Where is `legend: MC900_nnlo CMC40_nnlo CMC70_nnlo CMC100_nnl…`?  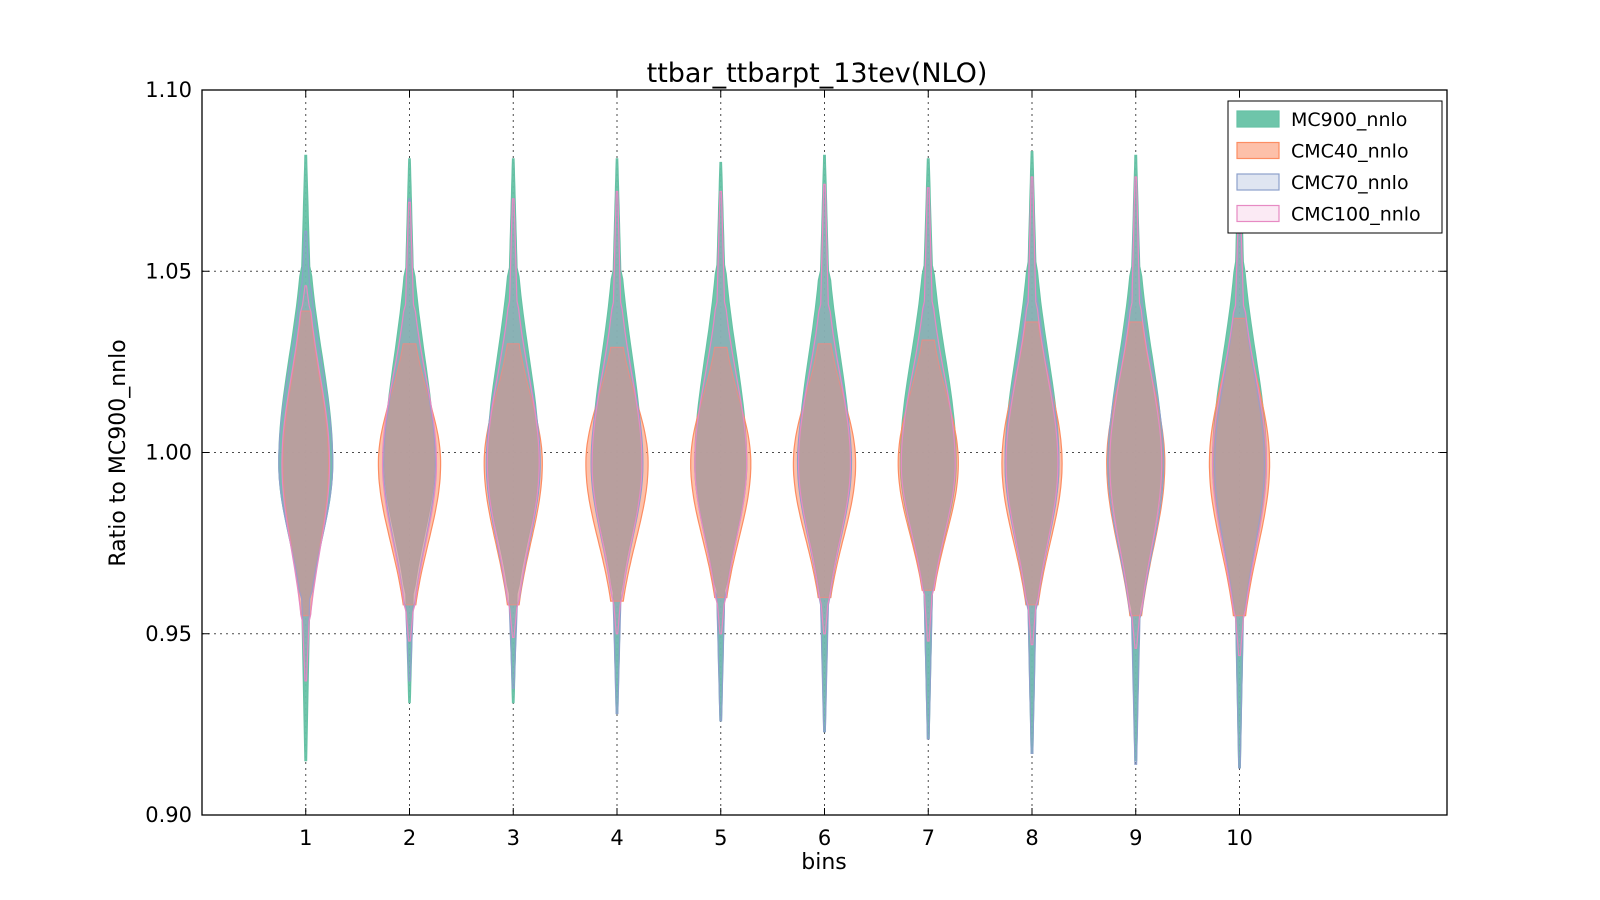
legend: MC900_nnlo CMC40_nnlo CMC70_nnlo CMC100_nnl… is located at coordinates (1335, 167).